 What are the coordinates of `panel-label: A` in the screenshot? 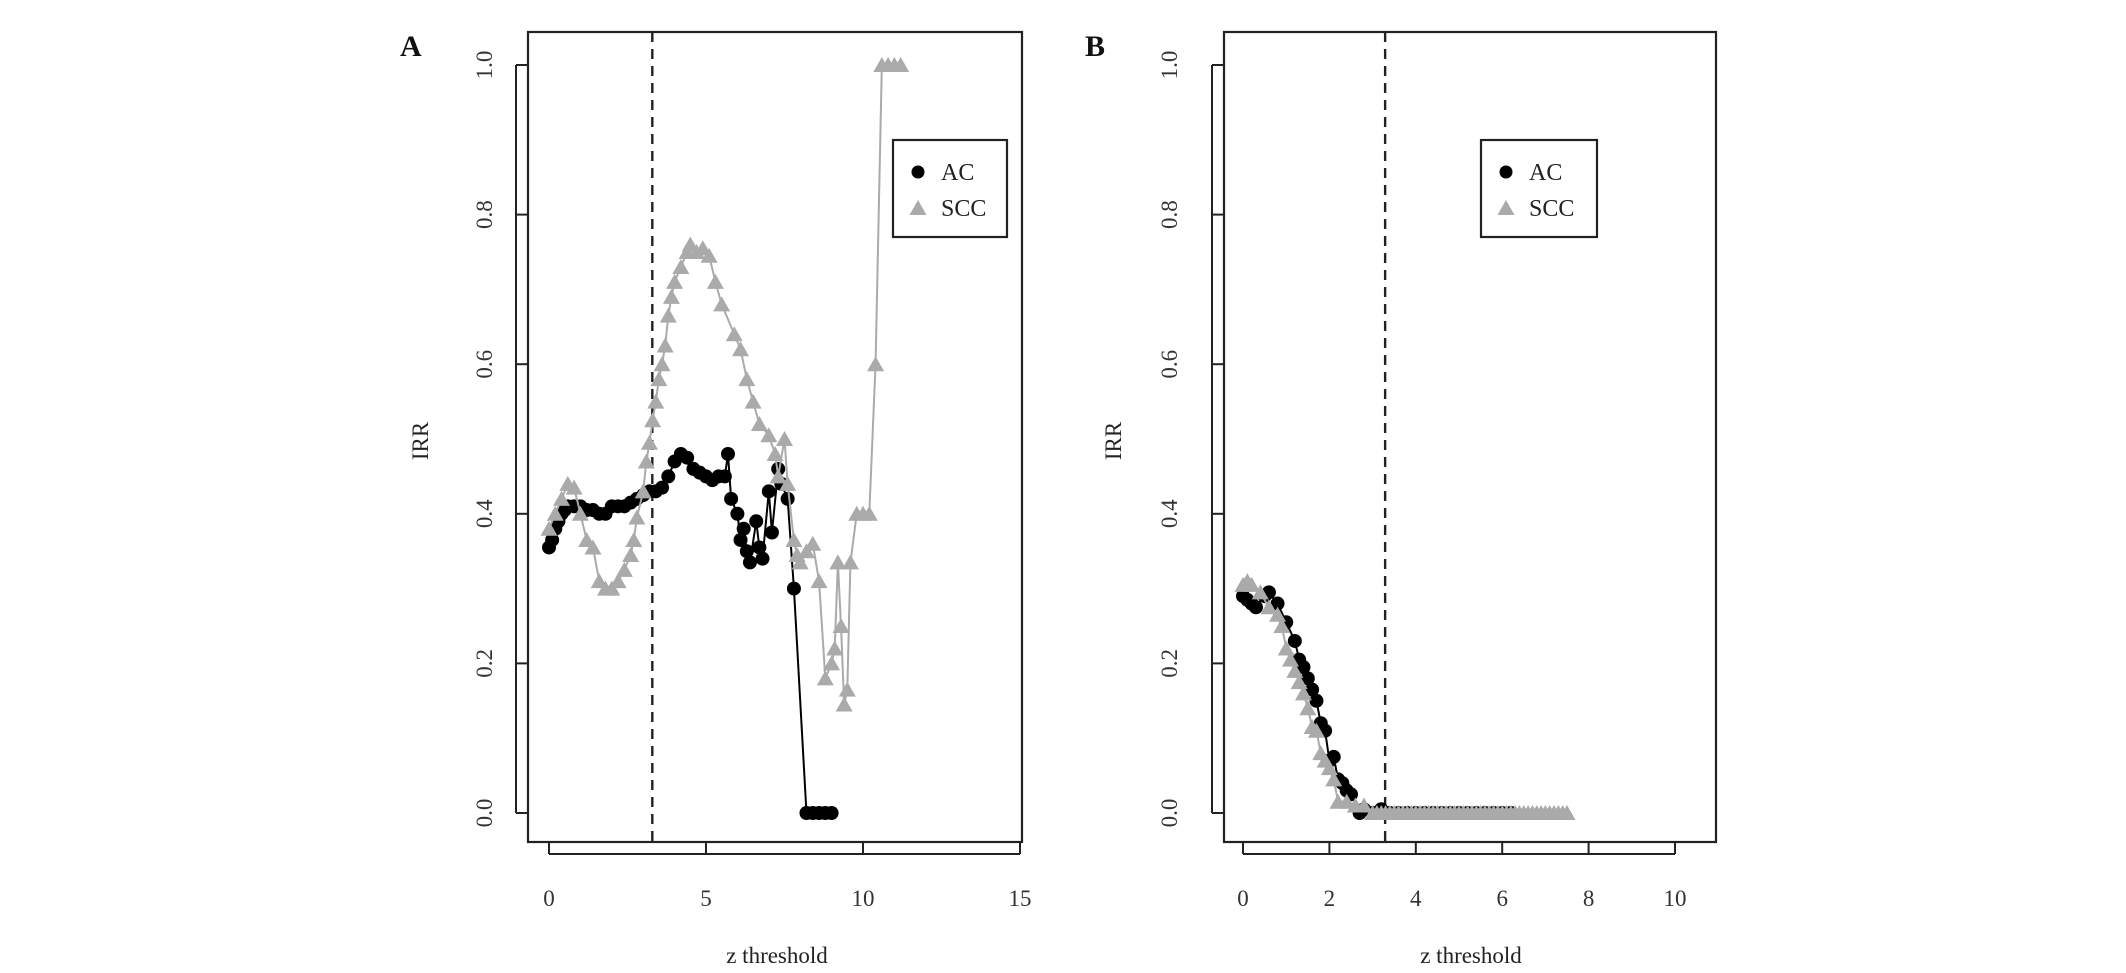 It's located at (411, 46).